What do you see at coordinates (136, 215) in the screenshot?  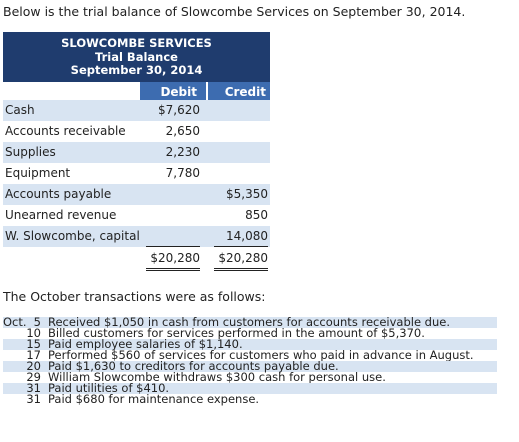 I see `table-row: Unearned revenue 850` at bounding box center [136, 215].